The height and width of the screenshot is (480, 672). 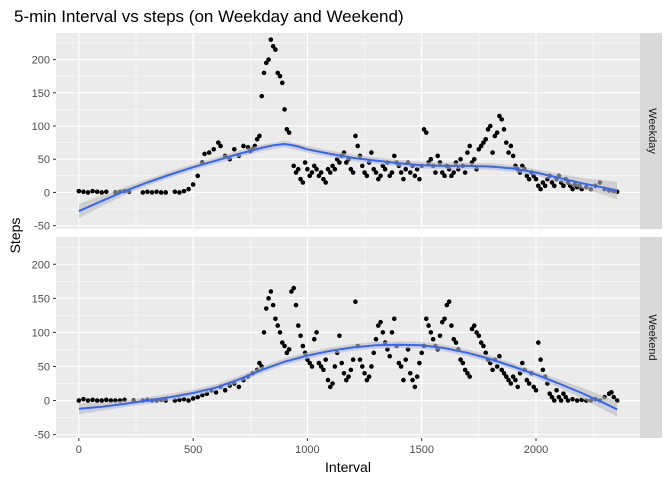 What do you see at coordinates (79, 450) in the screenshot?
I see `x-tick-label: 0` at bounding box center [79, 450].